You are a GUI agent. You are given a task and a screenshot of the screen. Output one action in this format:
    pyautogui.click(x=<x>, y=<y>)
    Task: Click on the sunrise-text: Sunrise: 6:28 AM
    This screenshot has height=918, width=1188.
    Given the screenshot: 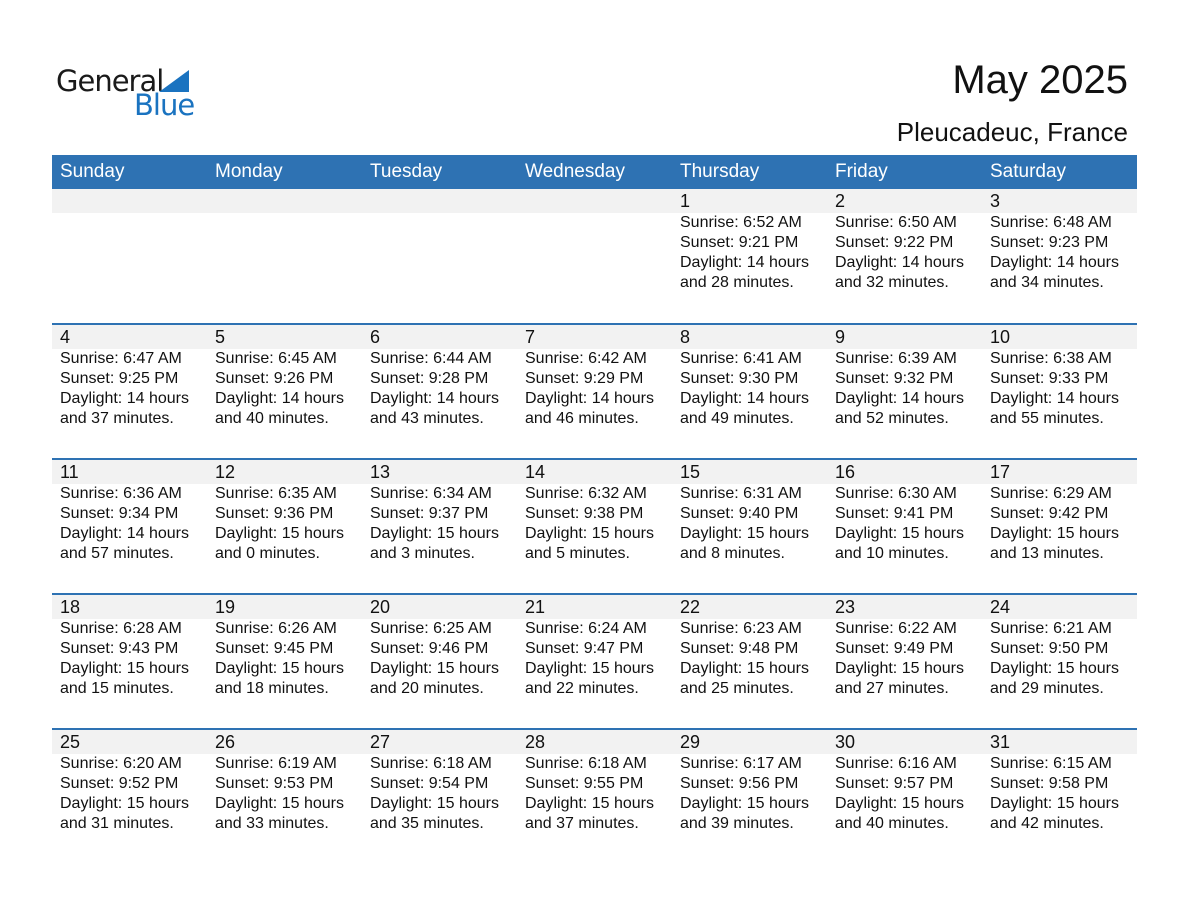 What is the action you would take?
    pyautogui.click(x=121, y=628)
    